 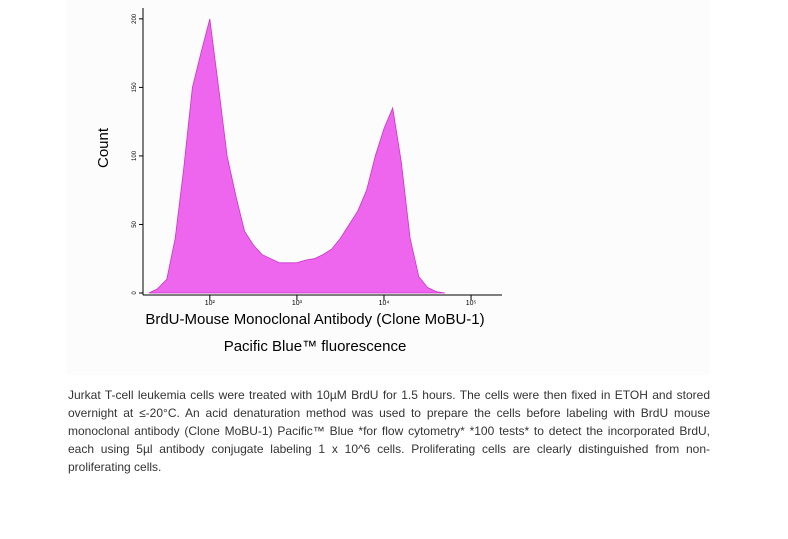 I want to click on y-tick-label: 50, so click(x=135, y=223).